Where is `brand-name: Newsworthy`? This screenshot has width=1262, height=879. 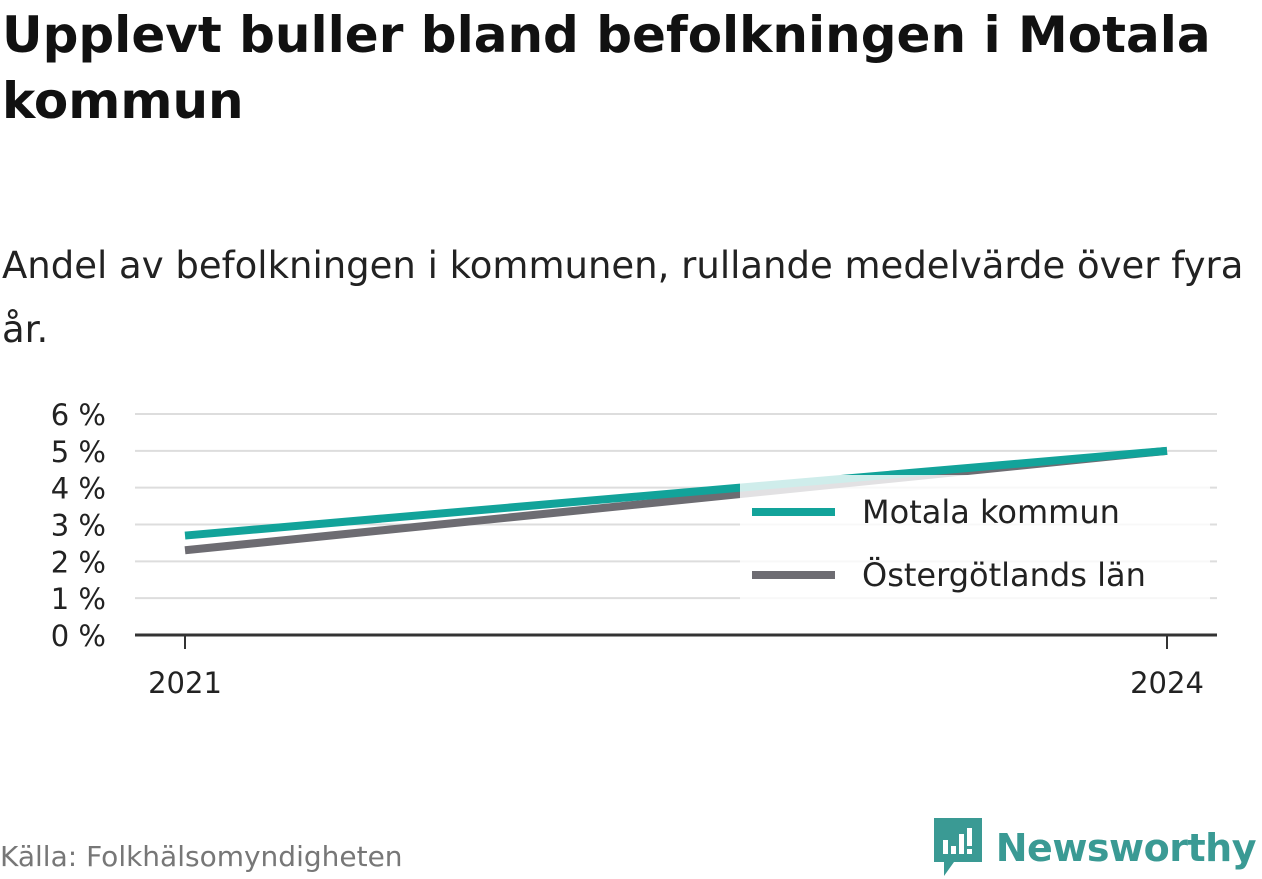 brand-name: Newsworthy is located at coordinates (1126, 848).